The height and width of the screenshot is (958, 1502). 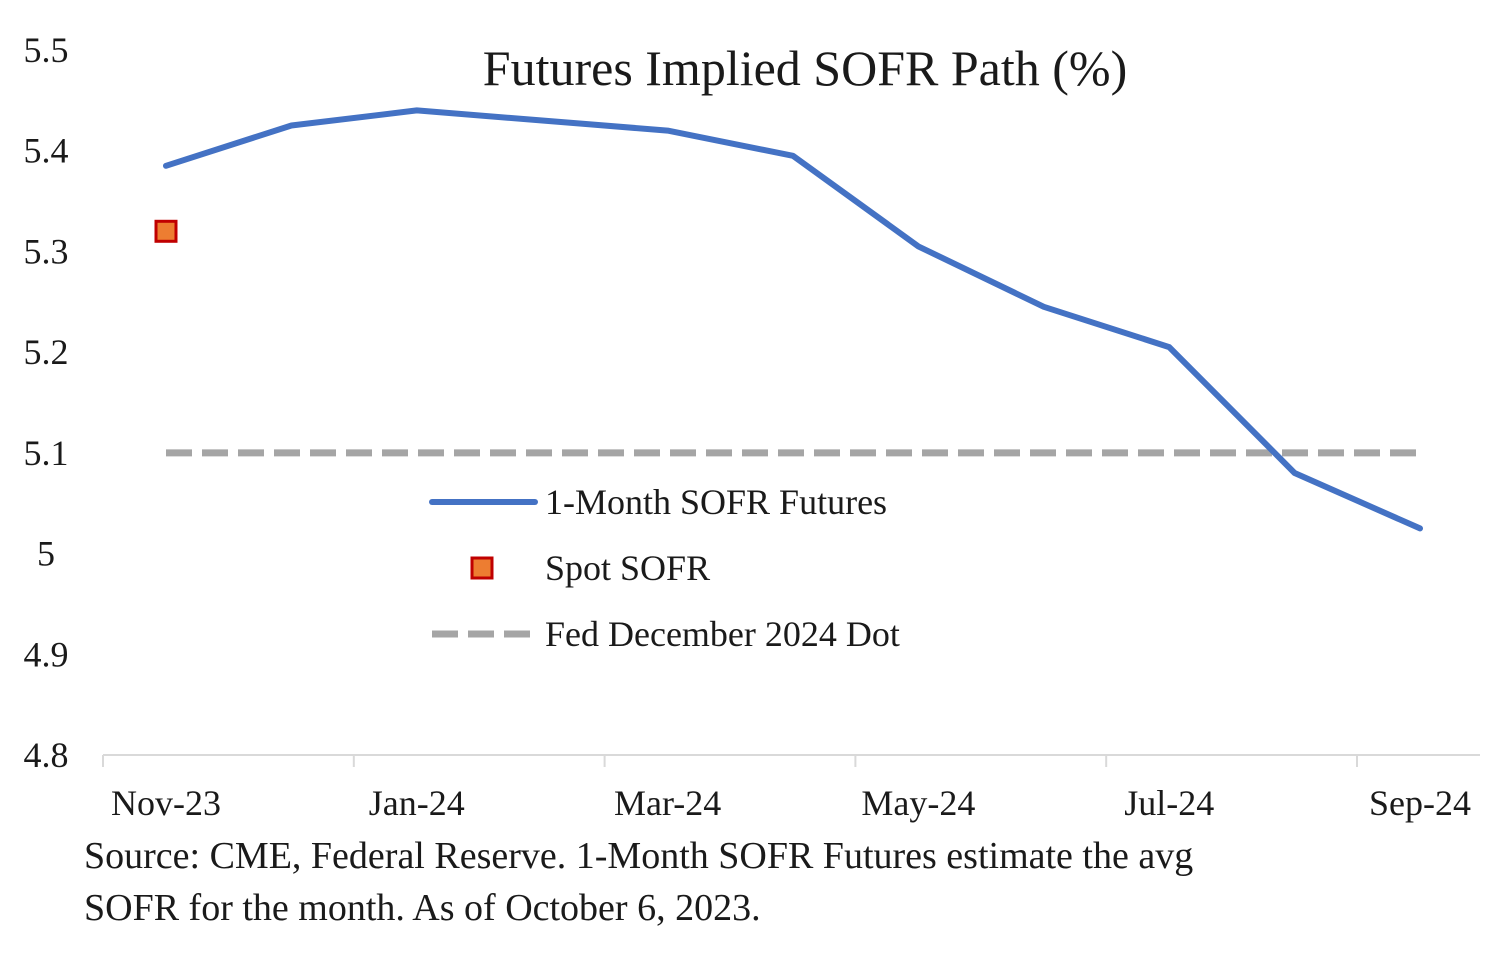 What do you see at coordinates (918, 803) in the screenshot?
I see `x-tick-label: May-24` at bounding box center [918, 803].